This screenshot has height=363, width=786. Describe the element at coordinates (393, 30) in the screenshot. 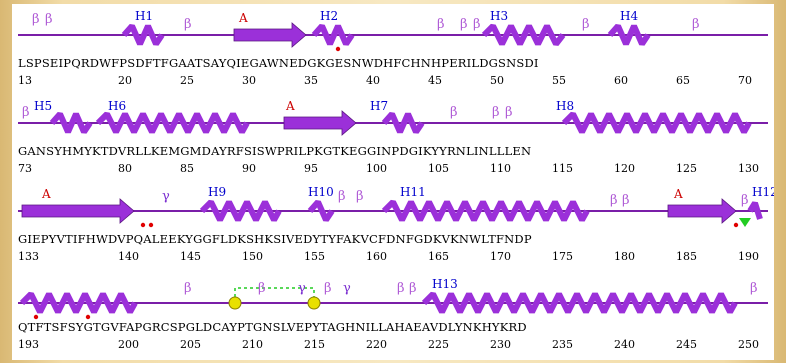

I see `secondary-structure-track-row-1: β β β β β β β β H1 A H2 H3 H4` at that location.